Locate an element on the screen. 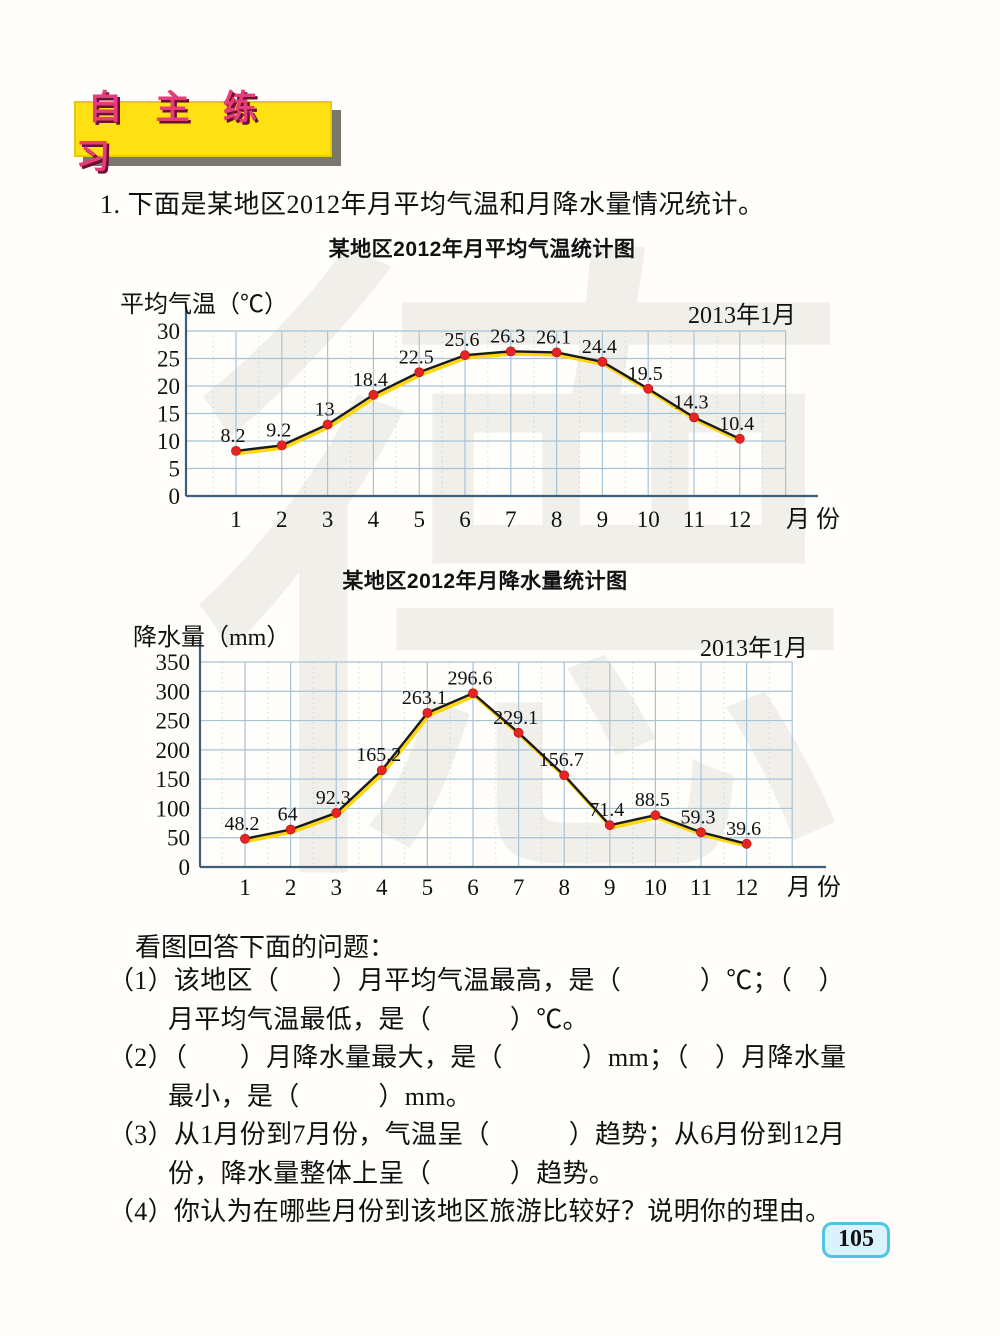 The height and width of the screenshot is (1336, 1000). temperature-chart-date-label: 2013年1月 is located at coordinates (742, 316).